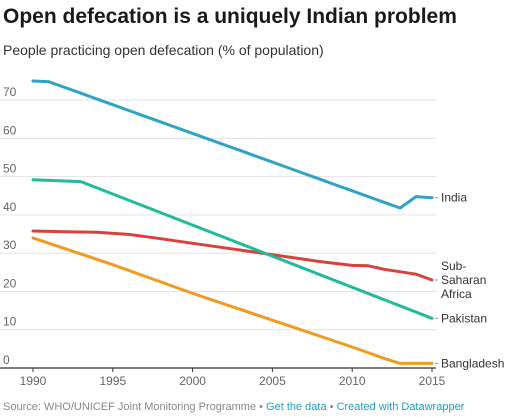 The width and height of the screenshot is (509, 417). I want to click on y-tick-label: 40, so click(10, 207).